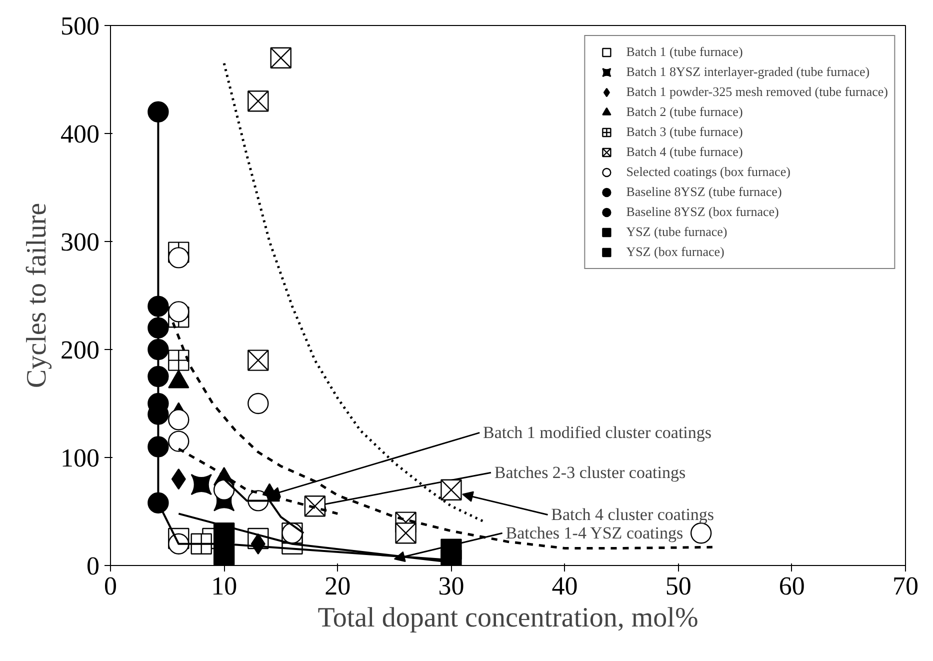 This screenshot has width=933, height=661. I want to click on y-tick-label: 100, so click(80, 458).